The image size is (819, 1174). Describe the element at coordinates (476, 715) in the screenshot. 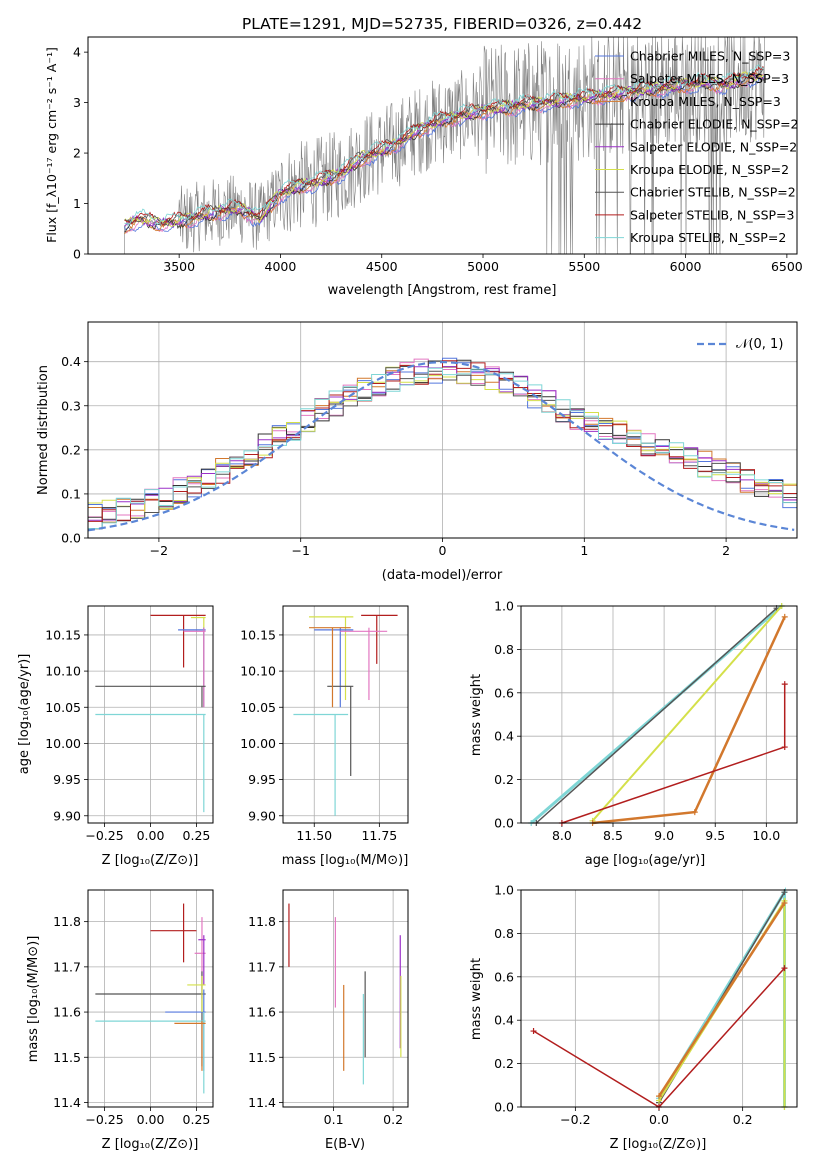

I see `mw-age-ylabel: mass weight` at that location.